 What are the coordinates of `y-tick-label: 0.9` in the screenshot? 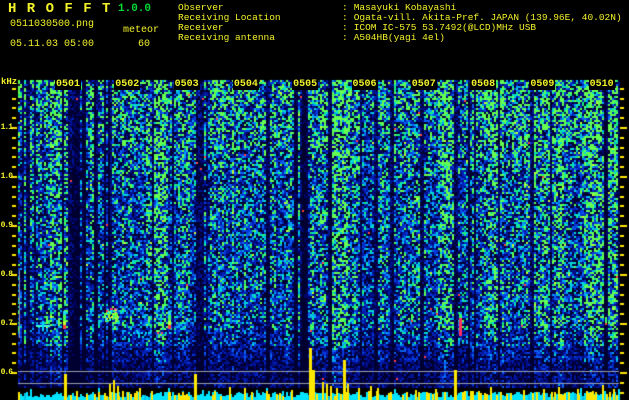 It's located at (6, 225).